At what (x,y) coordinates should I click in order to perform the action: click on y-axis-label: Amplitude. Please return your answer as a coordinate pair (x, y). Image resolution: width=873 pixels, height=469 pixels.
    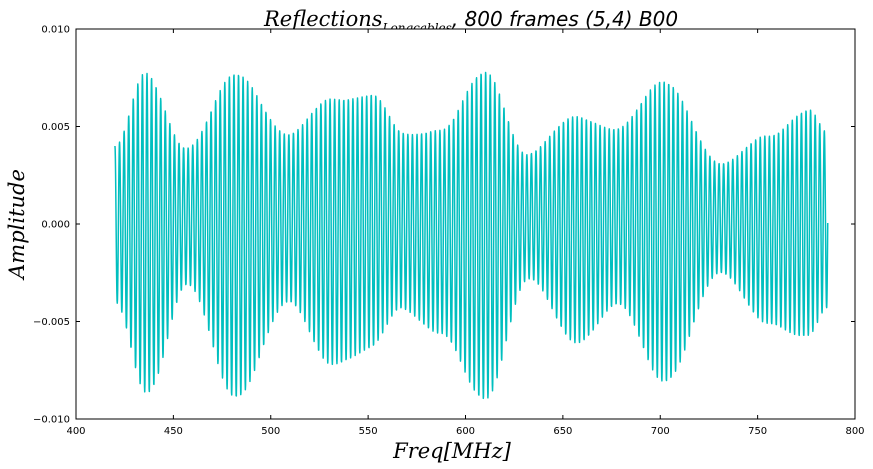
    Looking at the image, I should click on (17, 225).